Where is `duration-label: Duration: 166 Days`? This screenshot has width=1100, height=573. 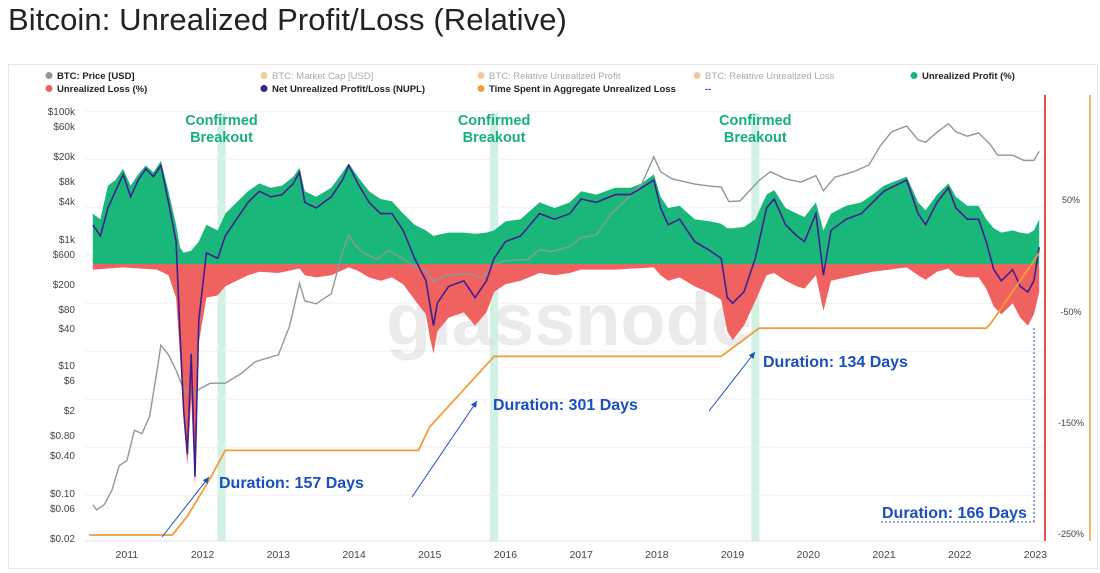
duration-label: Duration: 166 Days is located at coordinates (954, 513).